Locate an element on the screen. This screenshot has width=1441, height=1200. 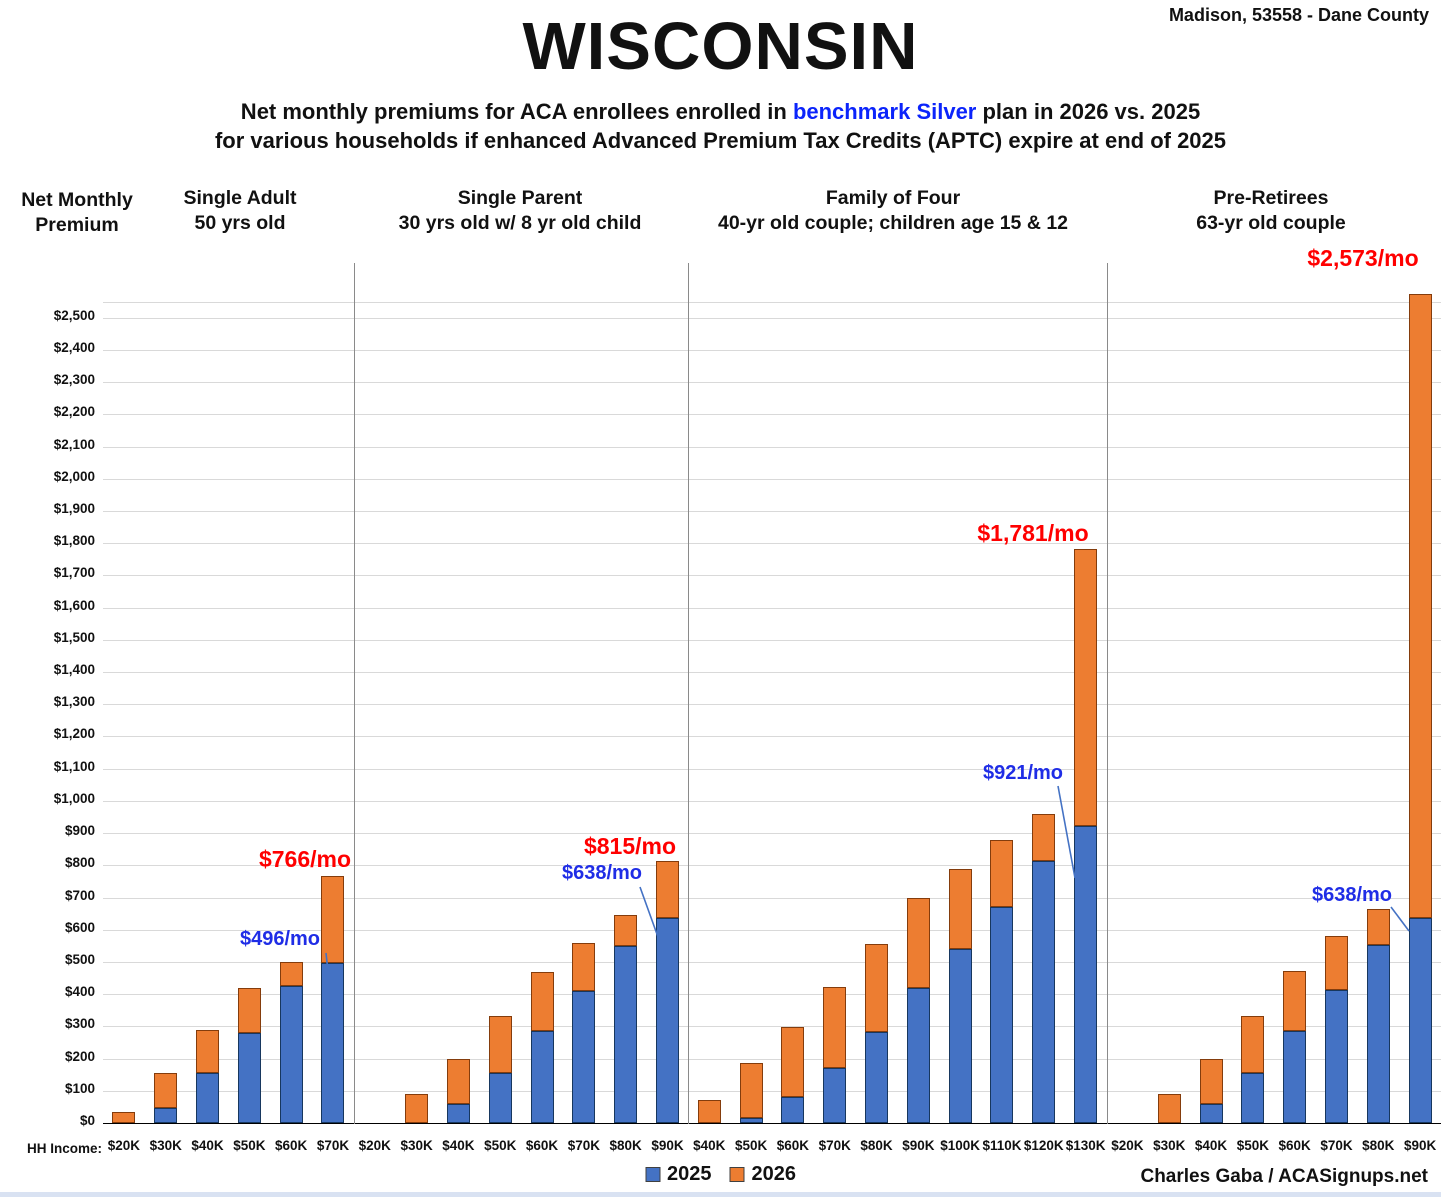
annotation-sp-2026: $815/mo is located at coordinates (630, 846).